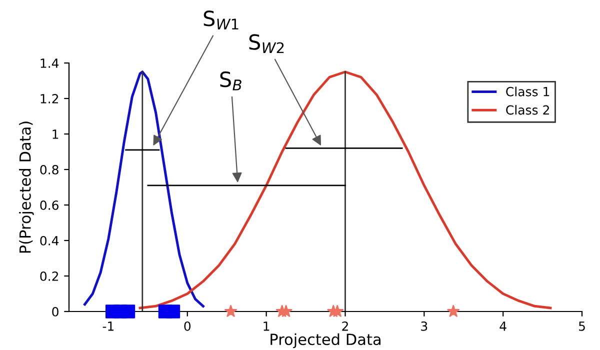 The width and height of the screenshot is (600, 350). What do you see at coordinates (528, 91) in the screenshot?
I see `legend-label: Class 1` at bounding box center [528, 91].